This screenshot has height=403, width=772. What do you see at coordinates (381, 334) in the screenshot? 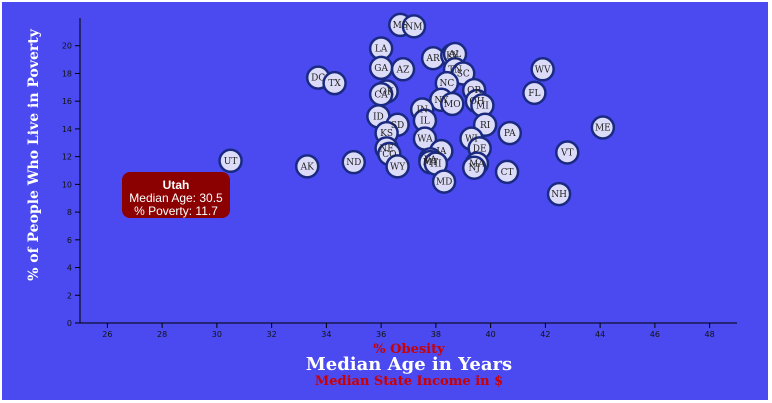
I see `x-tick-label: 36` at bounding box center [381, 334].